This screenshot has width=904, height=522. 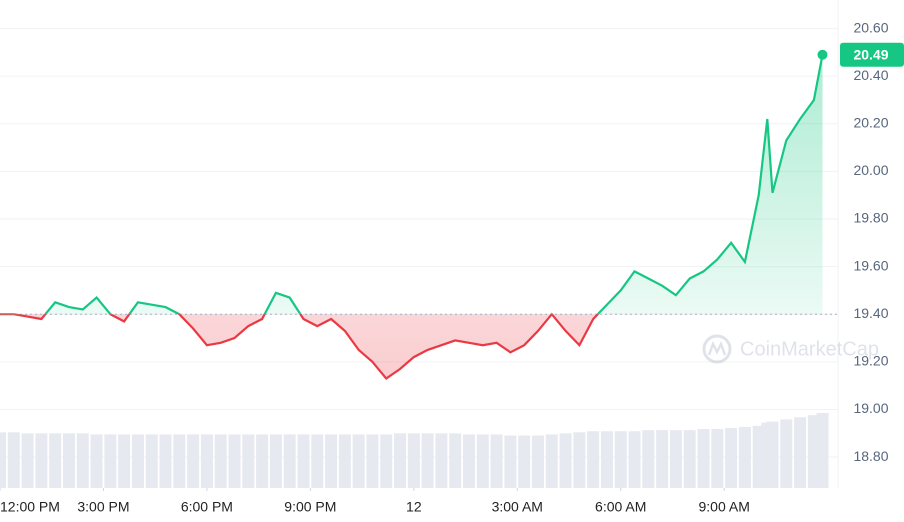 I want to click on x-tick-label: 3:00 PM, so click(x=103, y=507).